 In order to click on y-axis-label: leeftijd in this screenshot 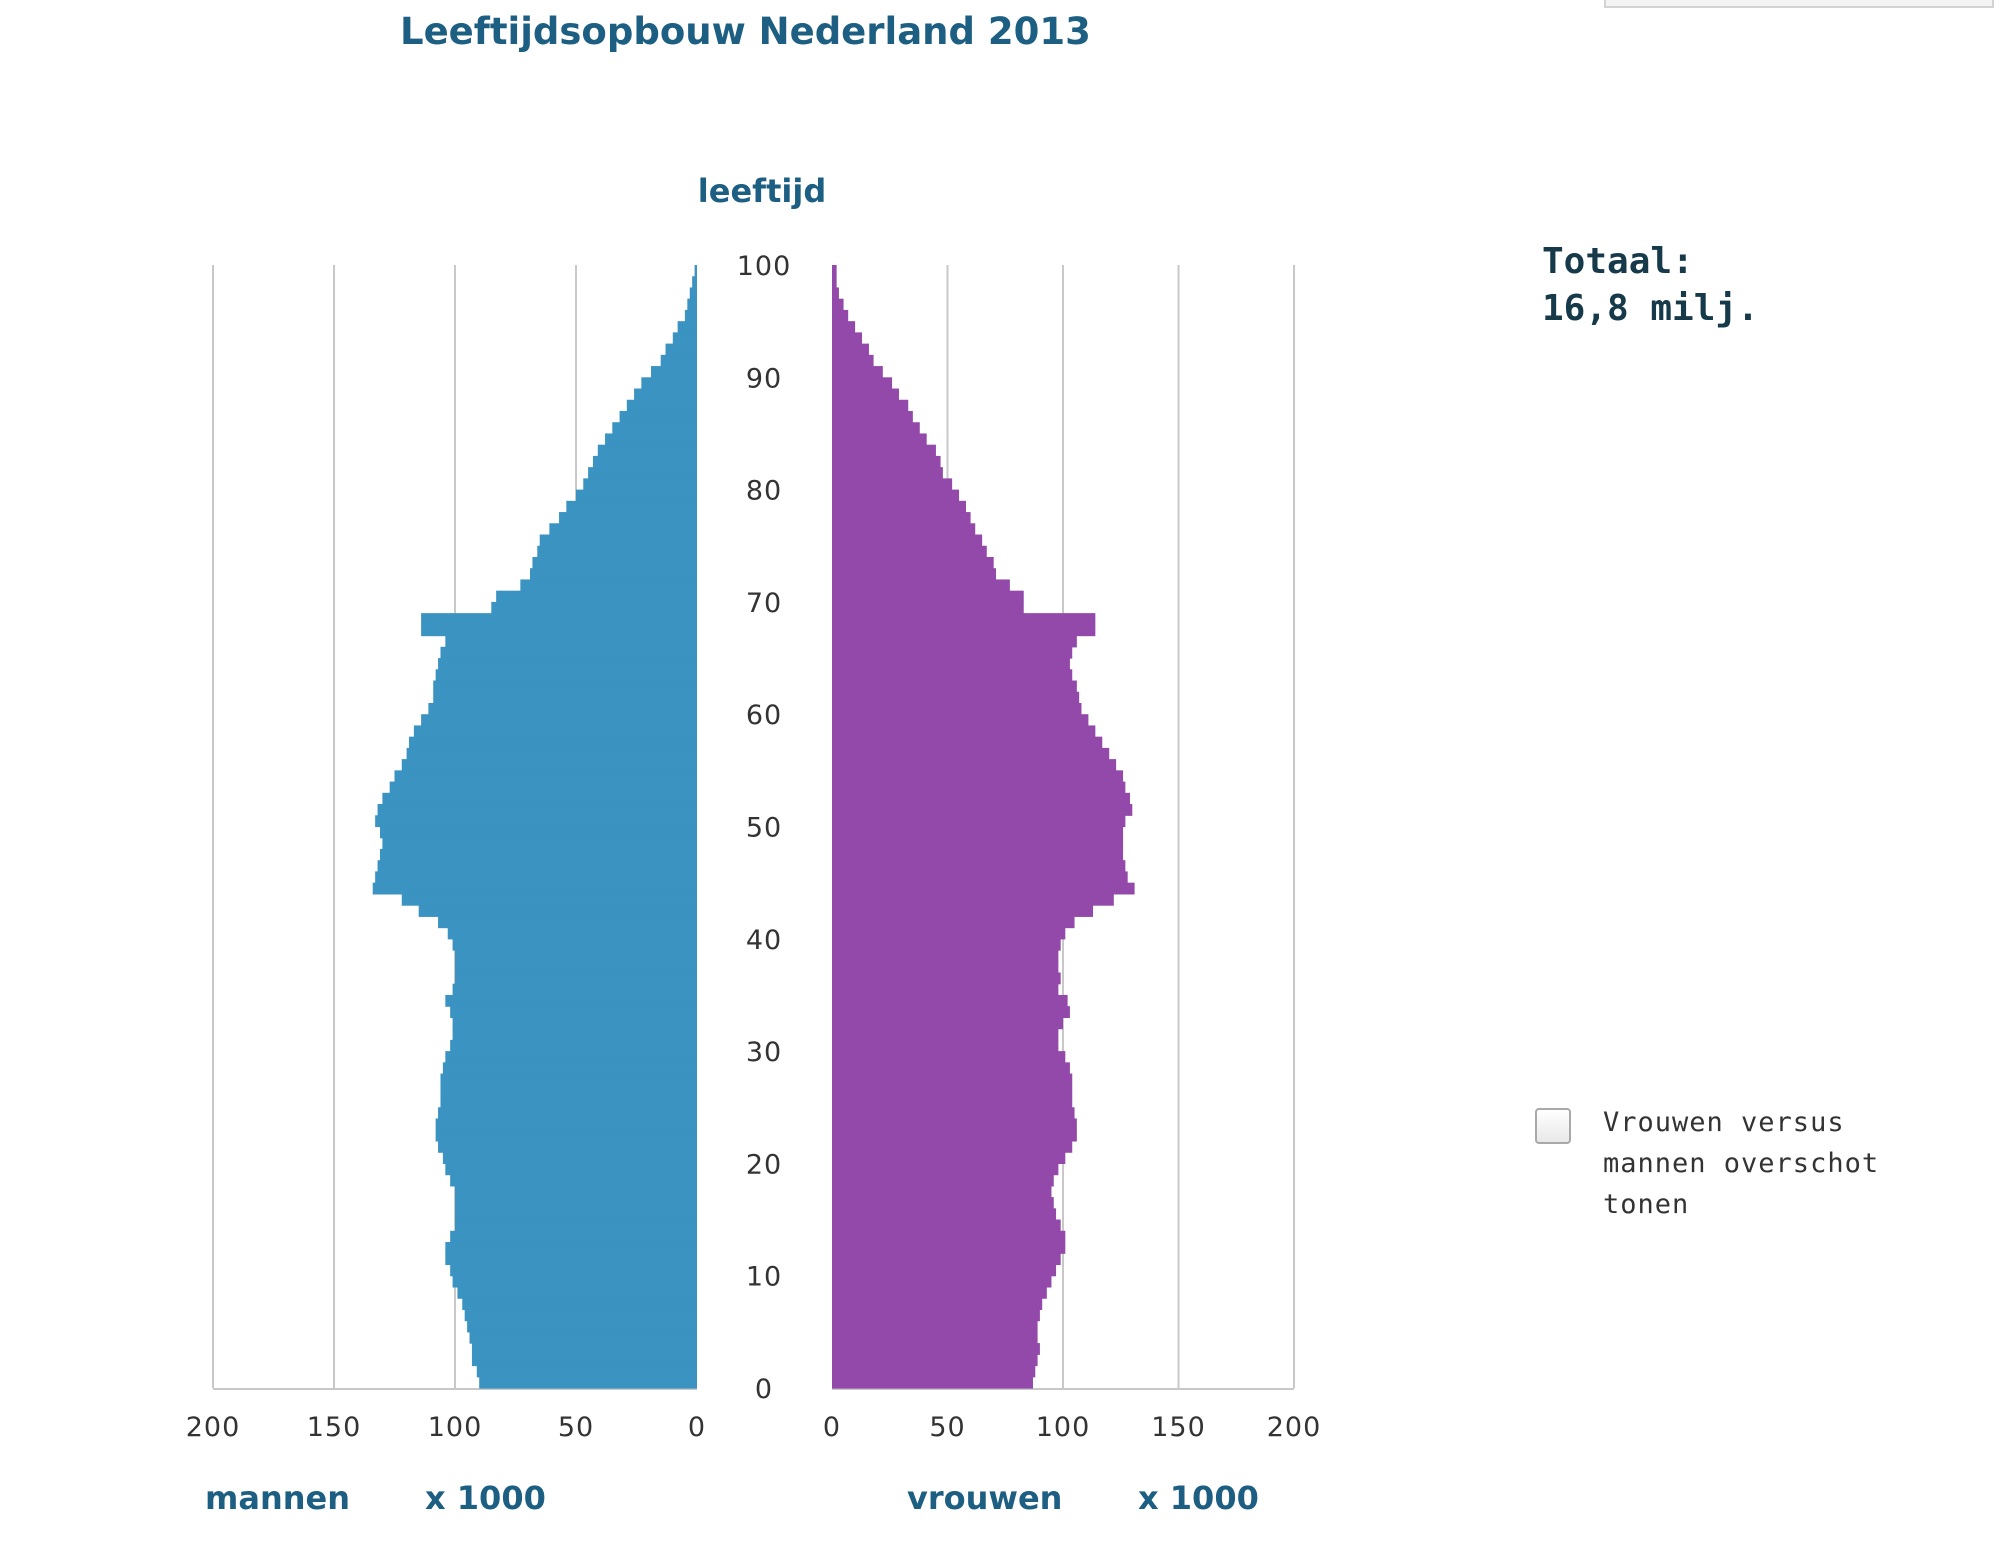, I will do `click(762, 191)`.